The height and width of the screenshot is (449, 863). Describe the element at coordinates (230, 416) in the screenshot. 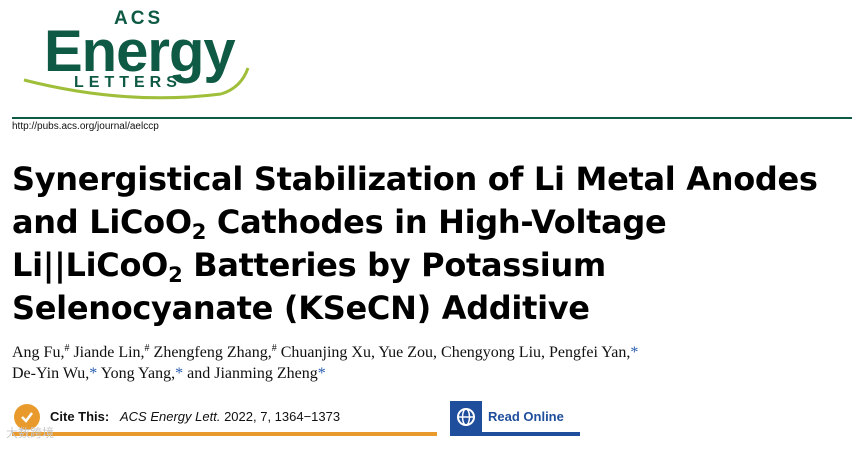

I see `citation-text: ACS Energy Lett. 2022, 7, 1364−1373` at that location.